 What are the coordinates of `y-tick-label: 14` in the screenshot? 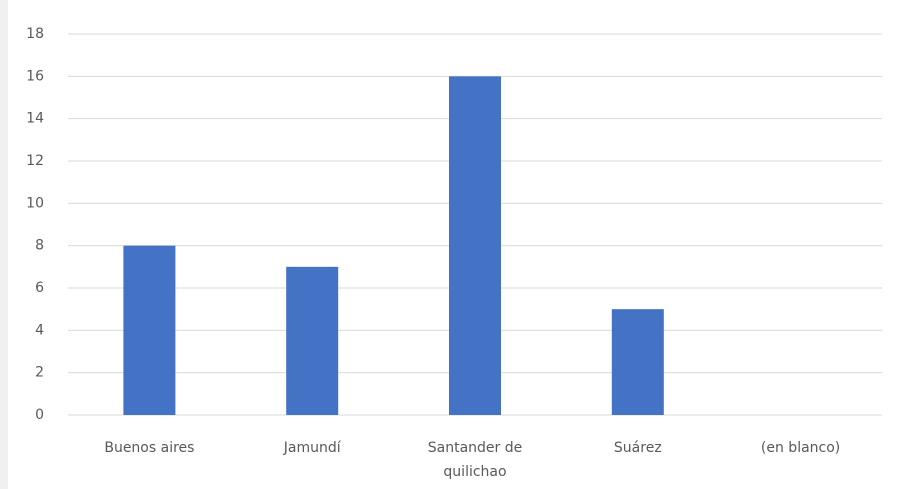 It's located at (35, 119).